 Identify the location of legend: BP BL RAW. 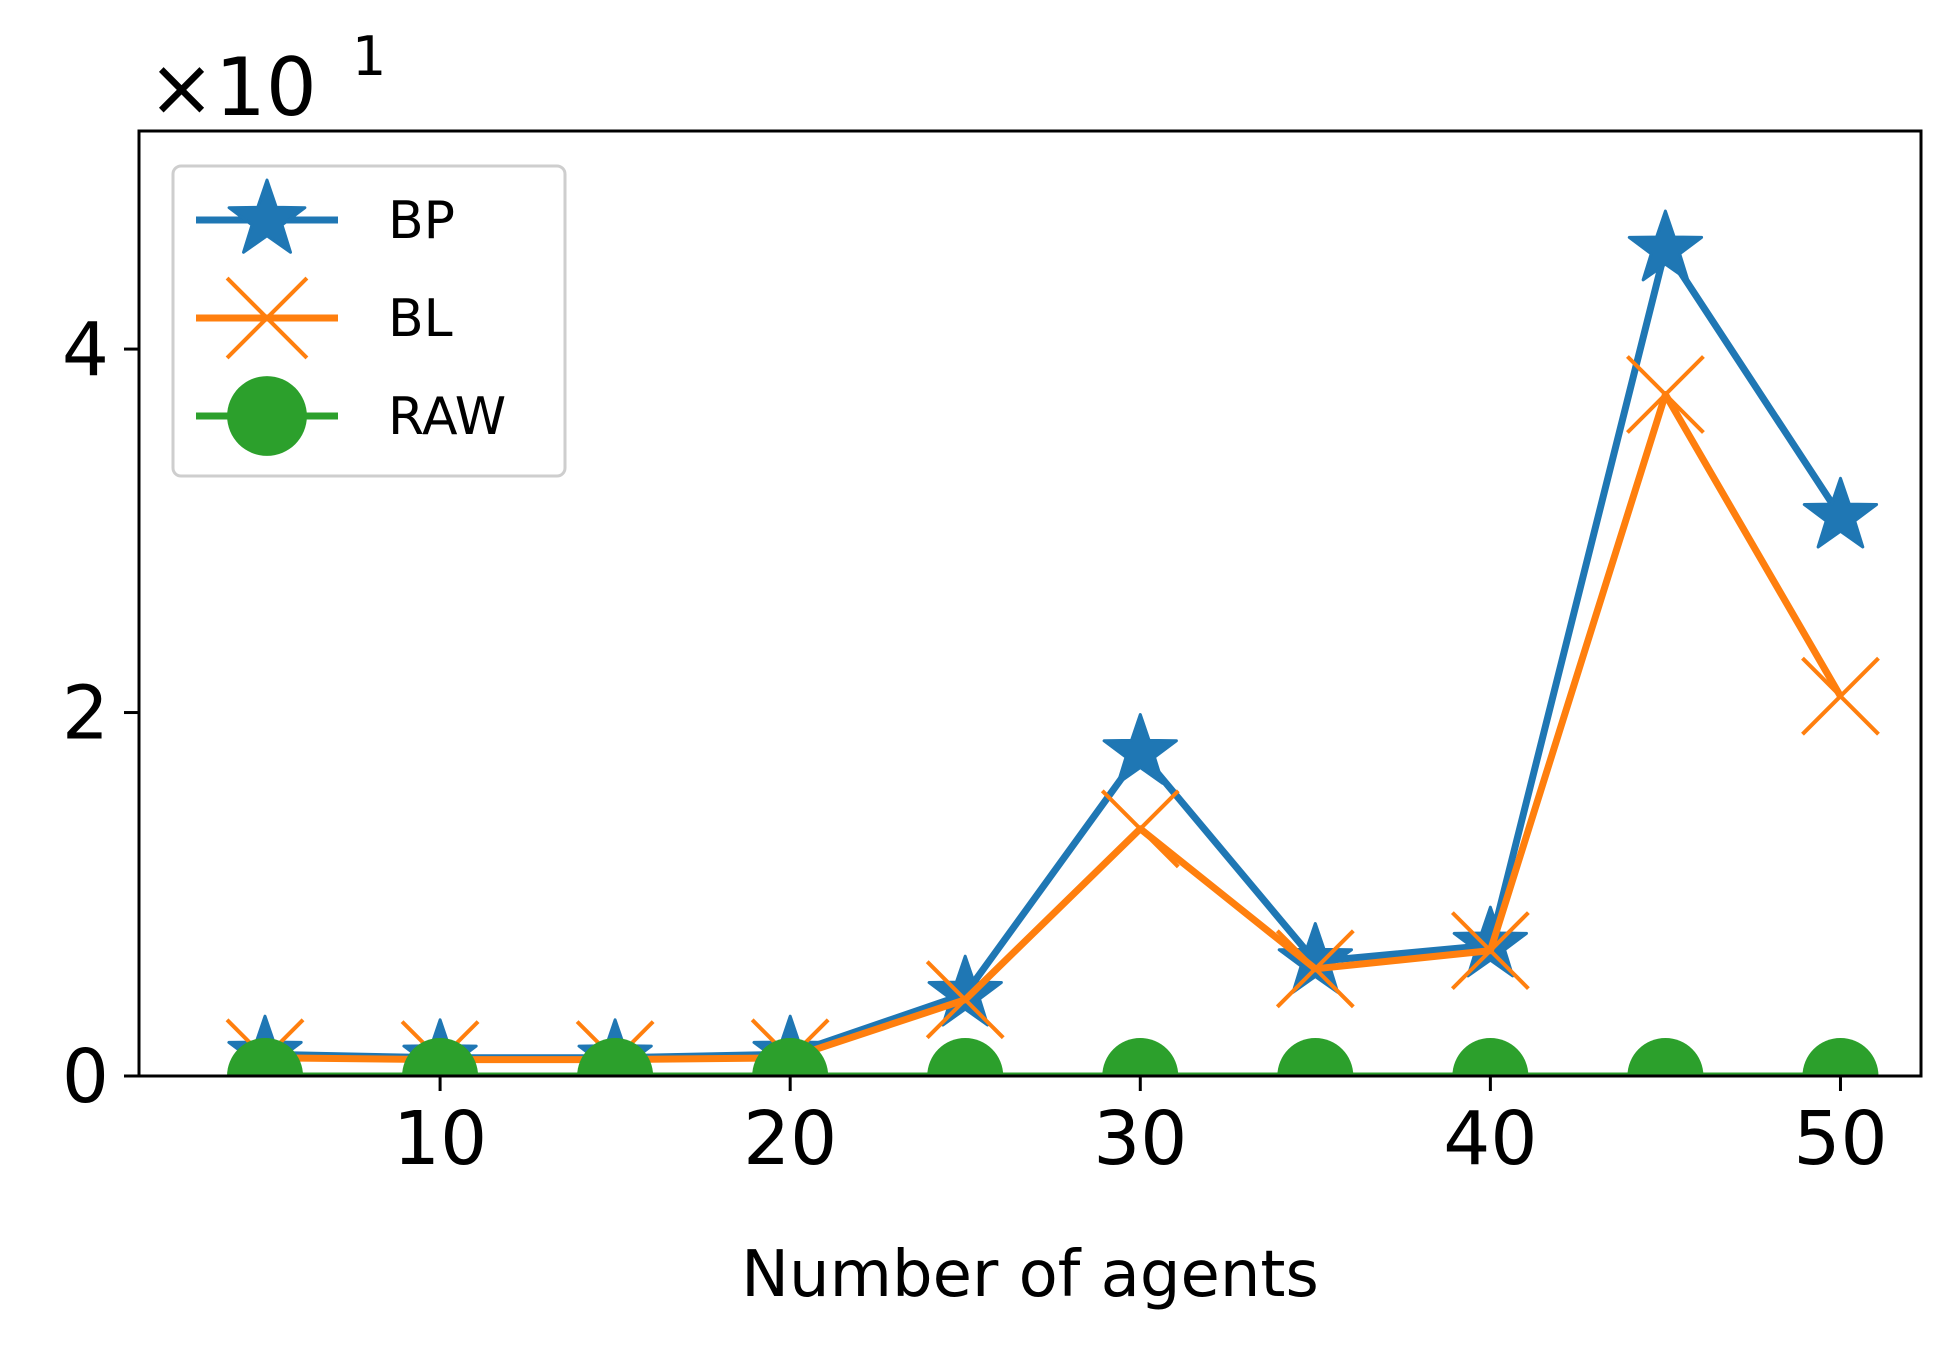
(369, 321).